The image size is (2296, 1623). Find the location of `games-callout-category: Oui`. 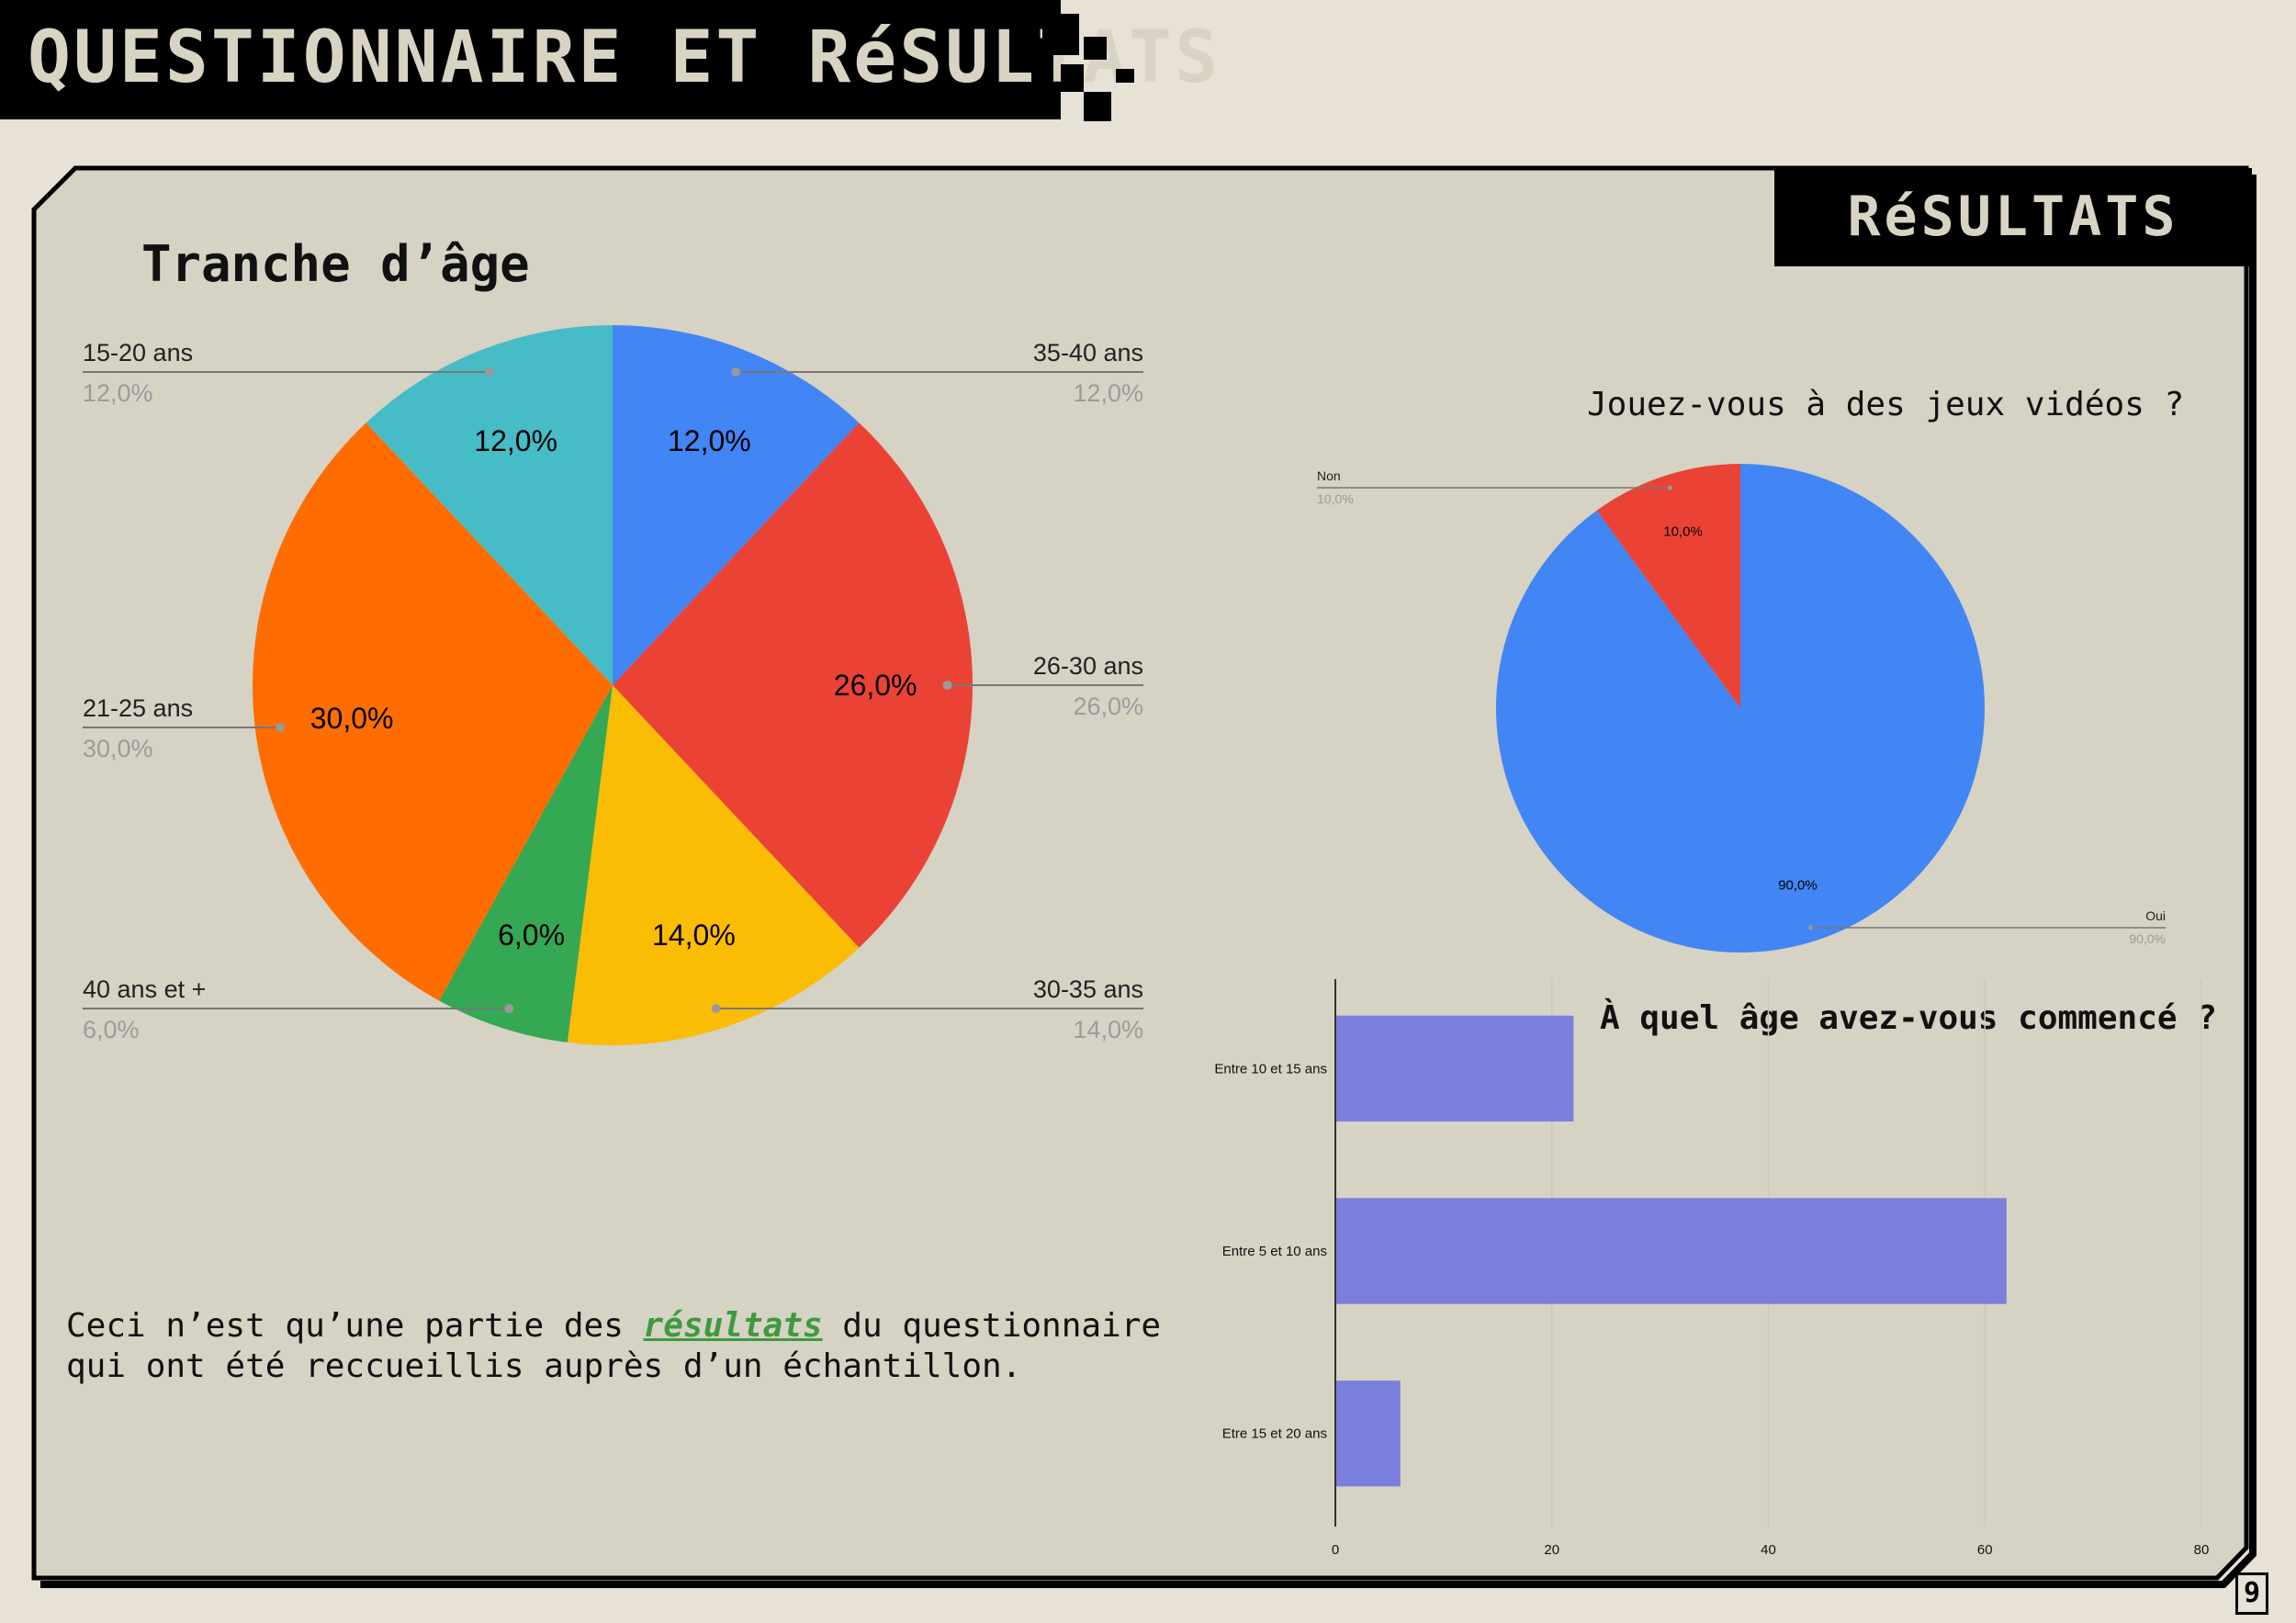

games-callout-category: Oui is located at coordinates (2155, 915).